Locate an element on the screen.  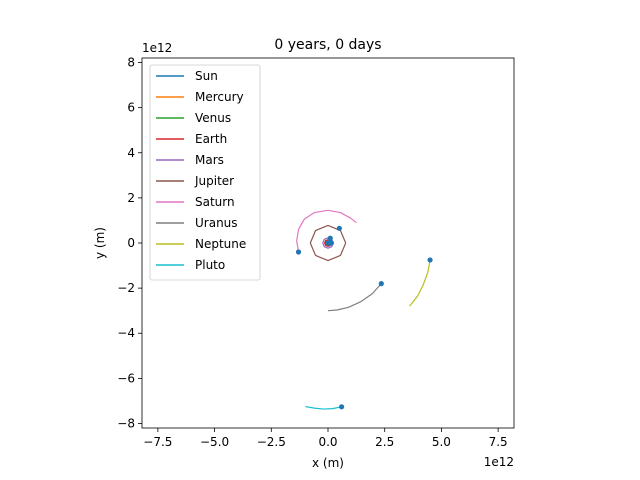
y-tick-label: 4 is located at coordinates (131, 153).